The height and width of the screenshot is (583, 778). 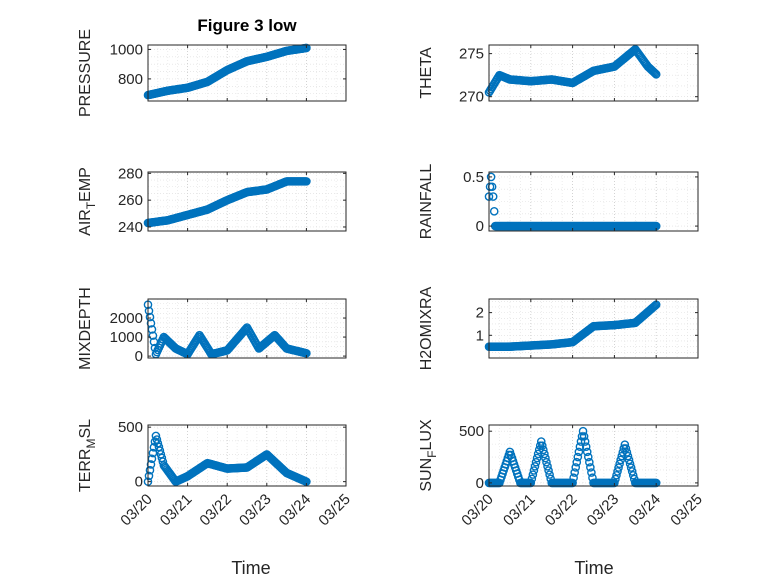 What do you see at coordinates (130, 79) in the screenshot?
I see `y-tick-label: 800` at bounding box center [130, 79].